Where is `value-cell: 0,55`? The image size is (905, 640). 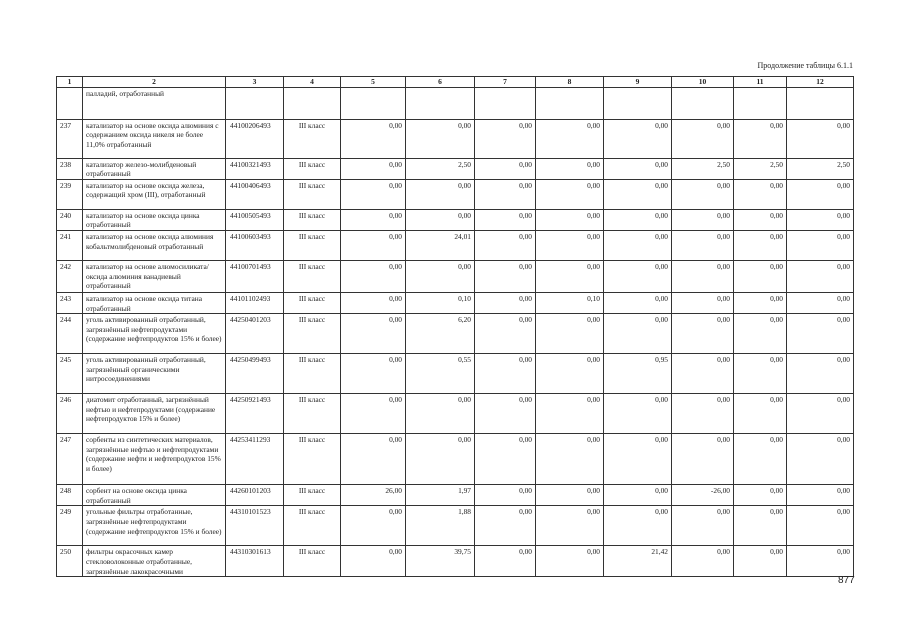
value-cell: 0,55 is located at coordinates (440, 374).